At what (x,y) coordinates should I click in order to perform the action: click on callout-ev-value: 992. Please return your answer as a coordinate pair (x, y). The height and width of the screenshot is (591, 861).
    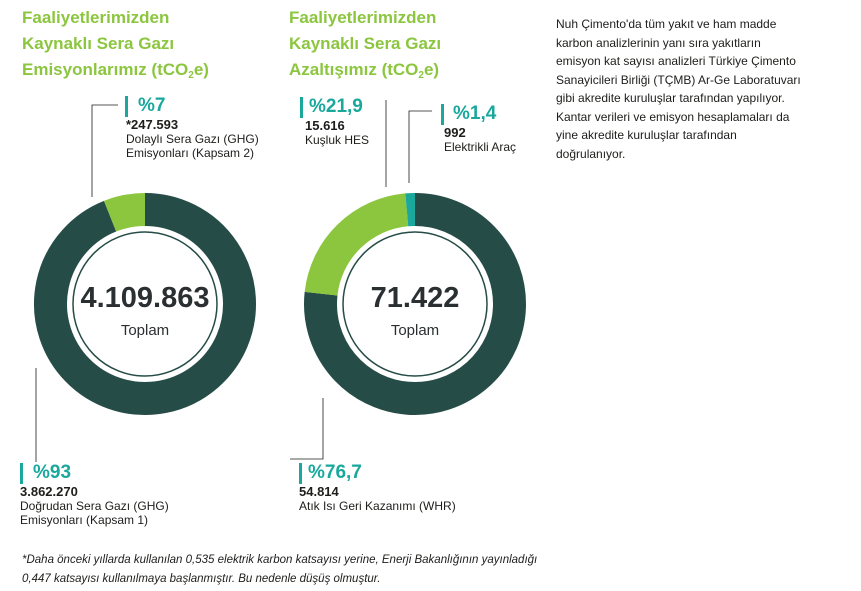
    Looking at the image, I should click on (455, 132).